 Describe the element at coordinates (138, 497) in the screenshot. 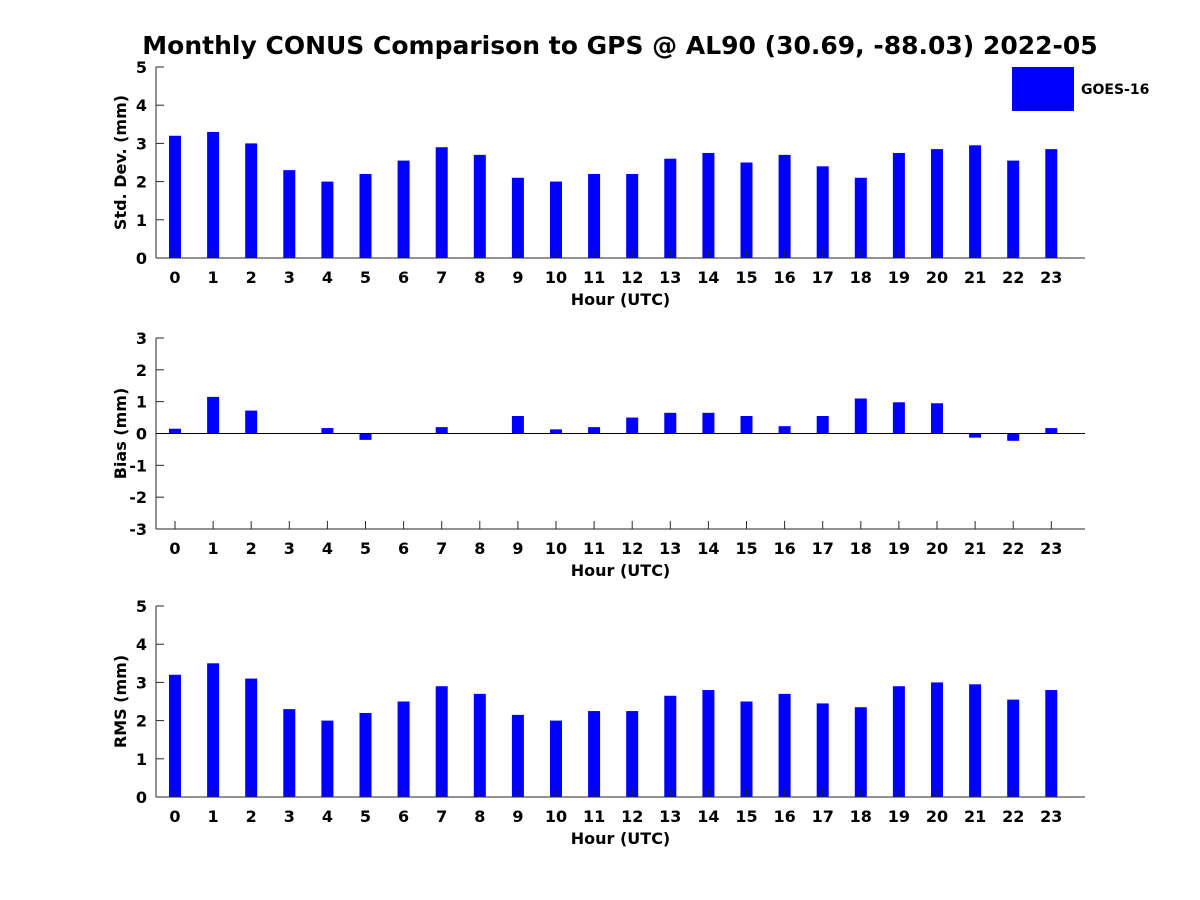

I see `y-tick-label: -2` at that location.